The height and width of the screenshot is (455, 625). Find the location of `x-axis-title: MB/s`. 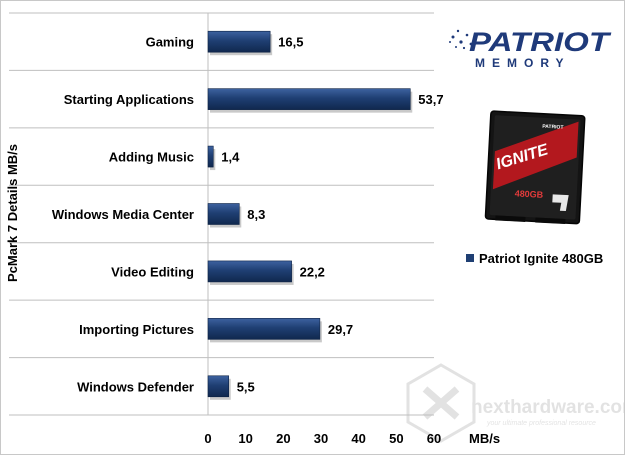

x-axis-title: MB/s is located at coordinates (484, 438).